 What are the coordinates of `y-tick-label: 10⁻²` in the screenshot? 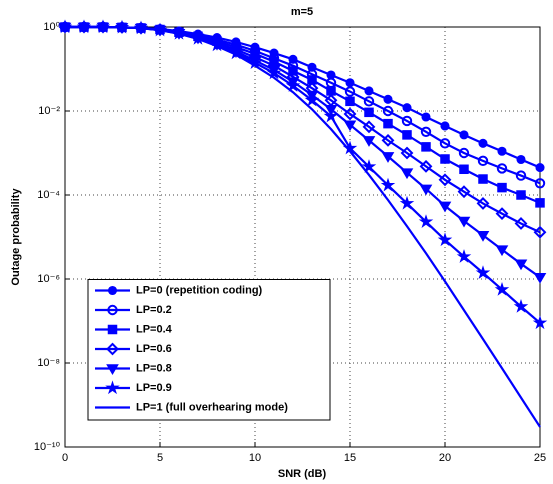 It's located at (49, 111).